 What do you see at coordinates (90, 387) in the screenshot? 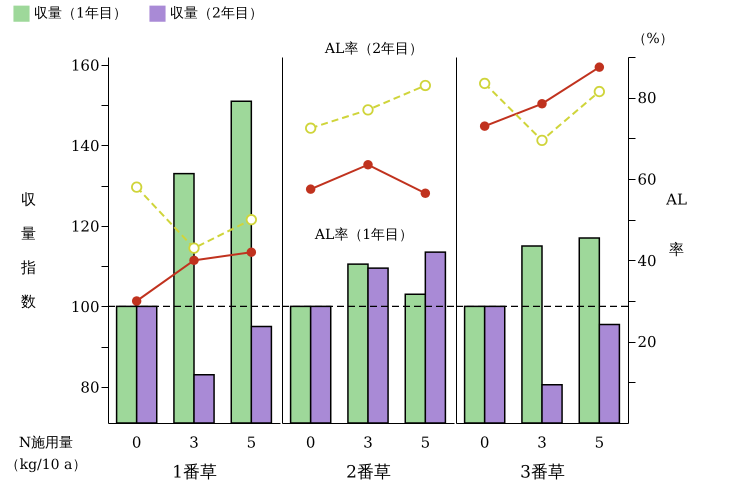
I see `y-tick-label: 80` at bounding box center [90, 387].